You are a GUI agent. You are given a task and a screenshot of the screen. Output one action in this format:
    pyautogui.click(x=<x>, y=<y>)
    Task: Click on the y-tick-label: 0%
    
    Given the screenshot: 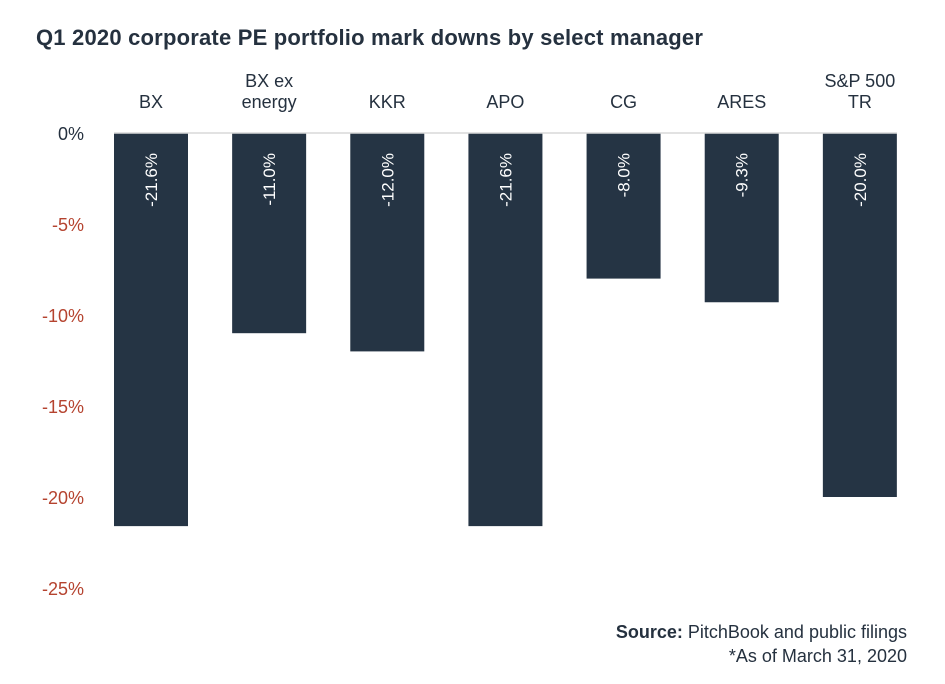 What is the action you would take?
    pyautogui.click(x=71, y=134)
    